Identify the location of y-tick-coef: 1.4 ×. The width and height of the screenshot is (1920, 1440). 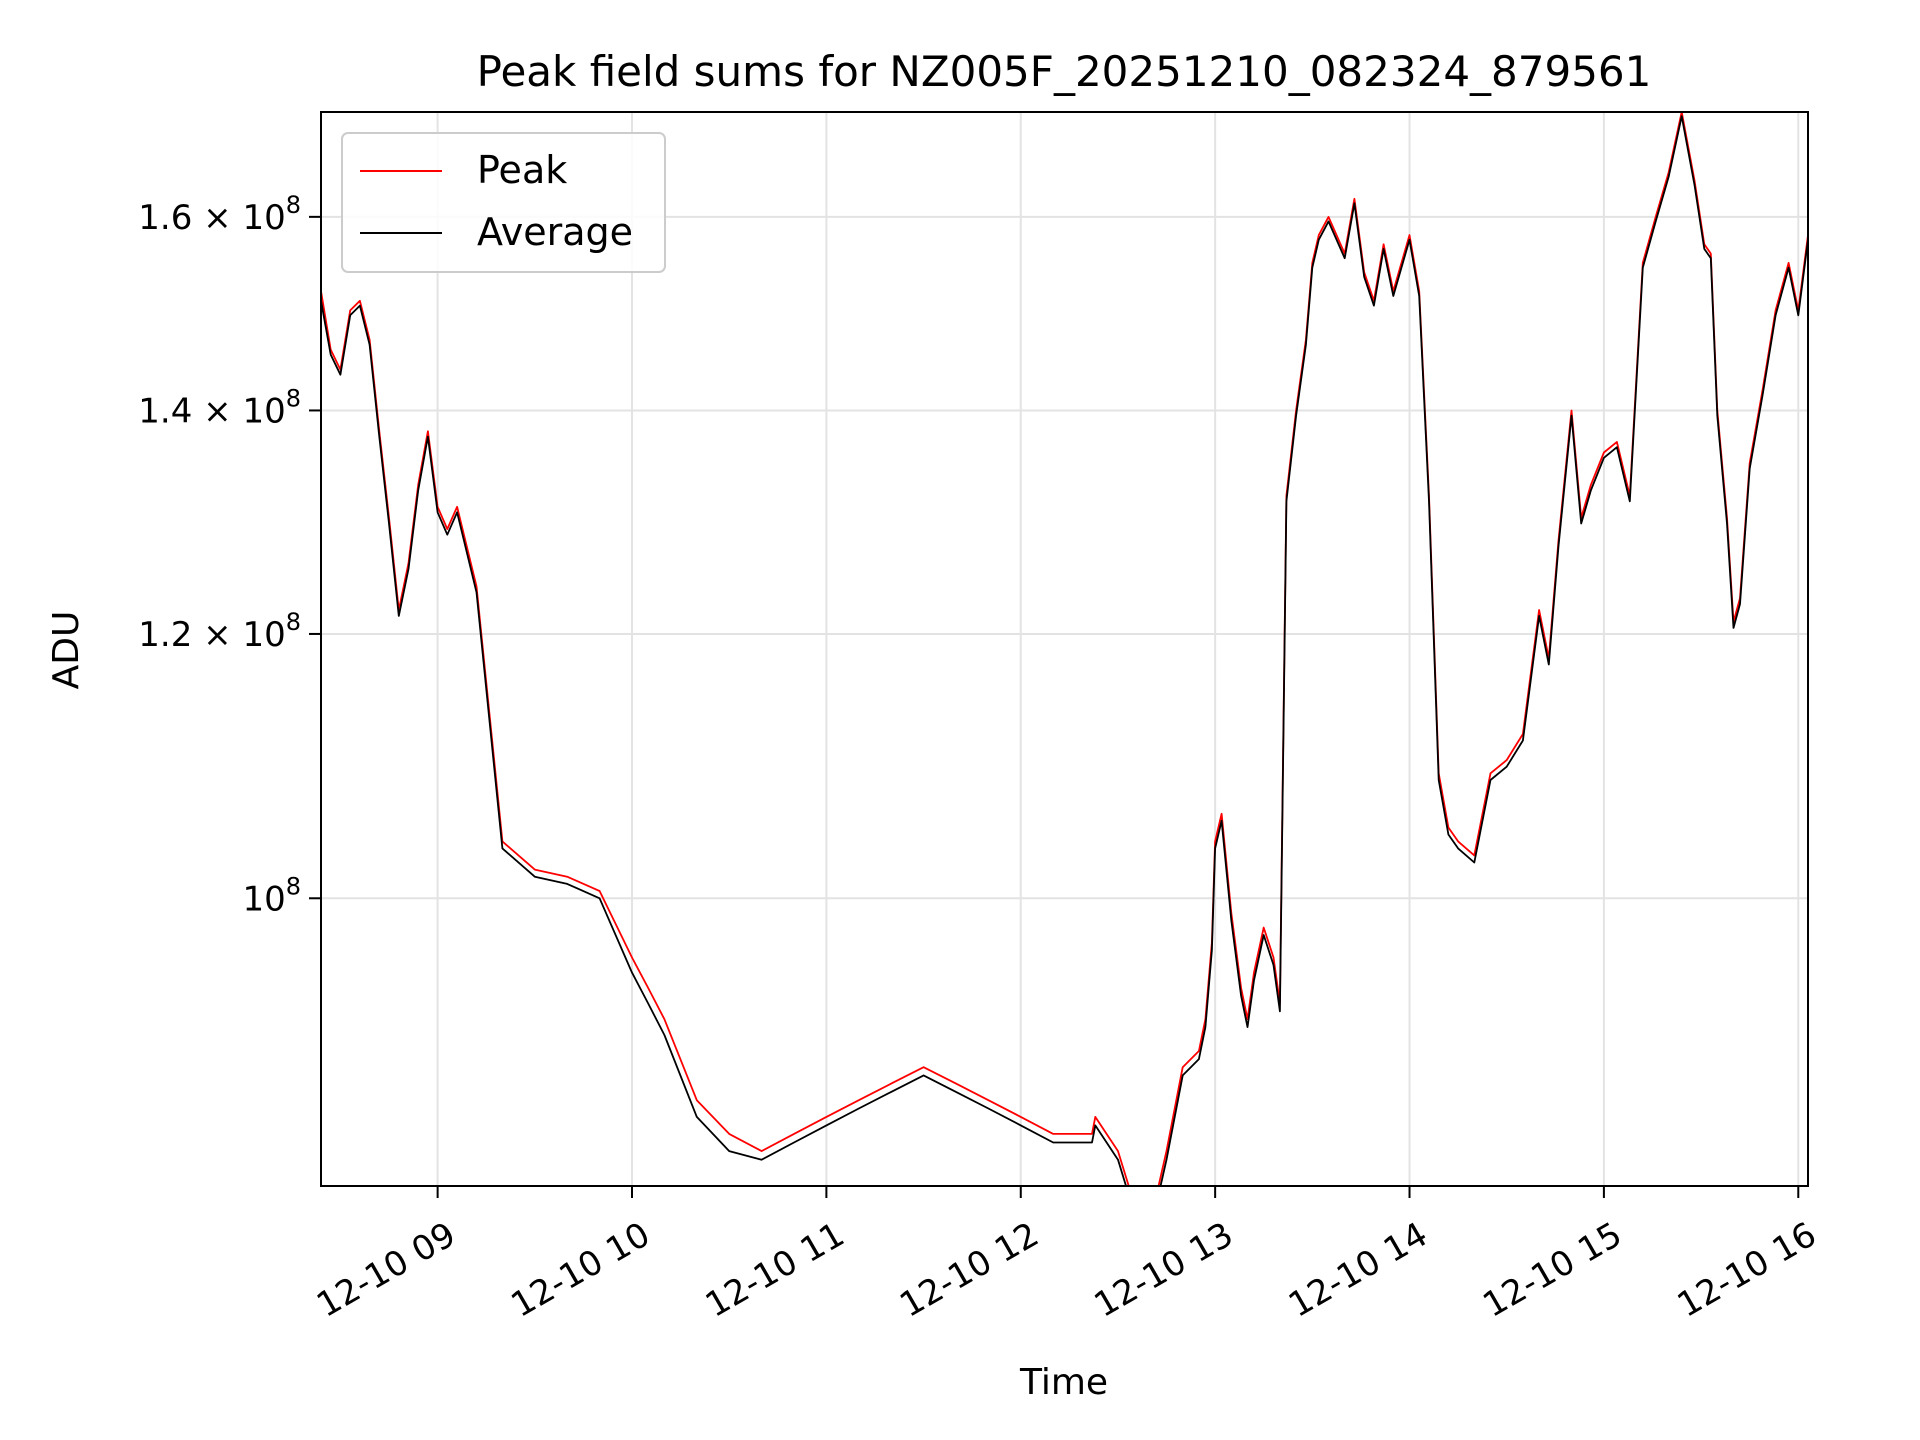
(190, 411).